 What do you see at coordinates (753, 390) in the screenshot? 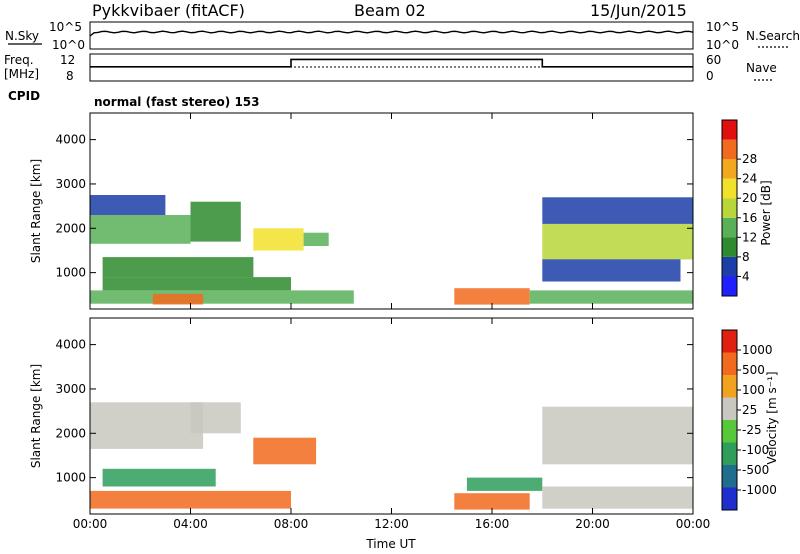
I see `velocity-colorbar-label: 100` at bounding box center [753, 390].